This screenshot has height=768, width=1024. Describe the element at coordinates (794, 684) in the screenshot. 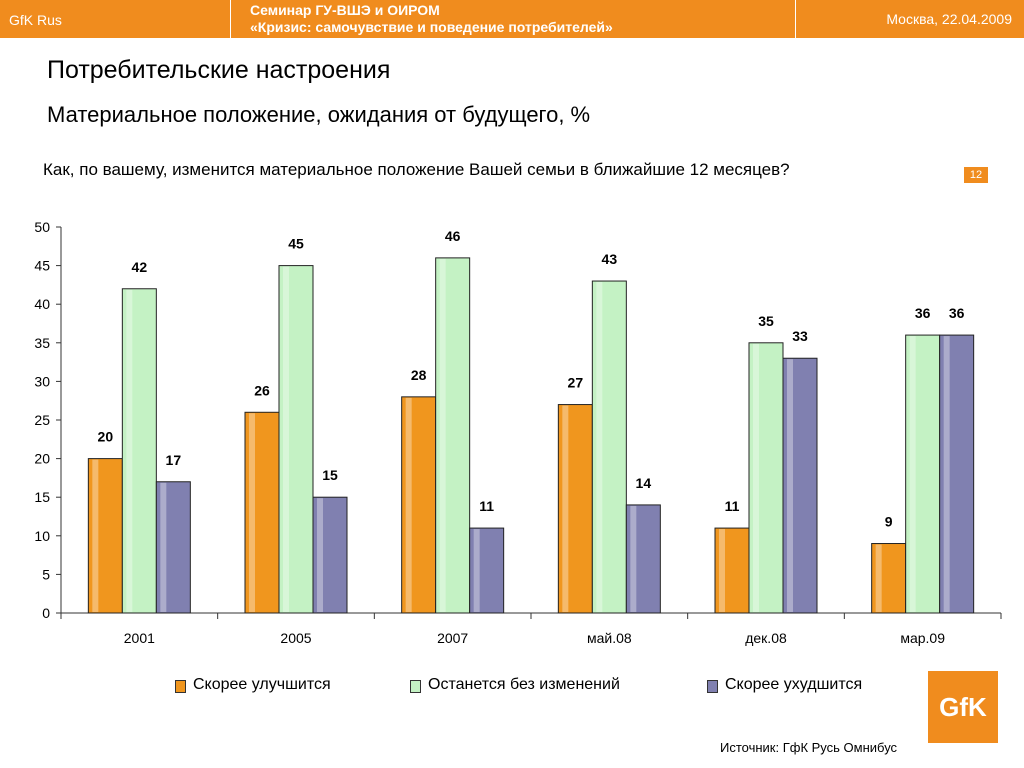

I see `legend-label: Скорее ухудшится` at that location.